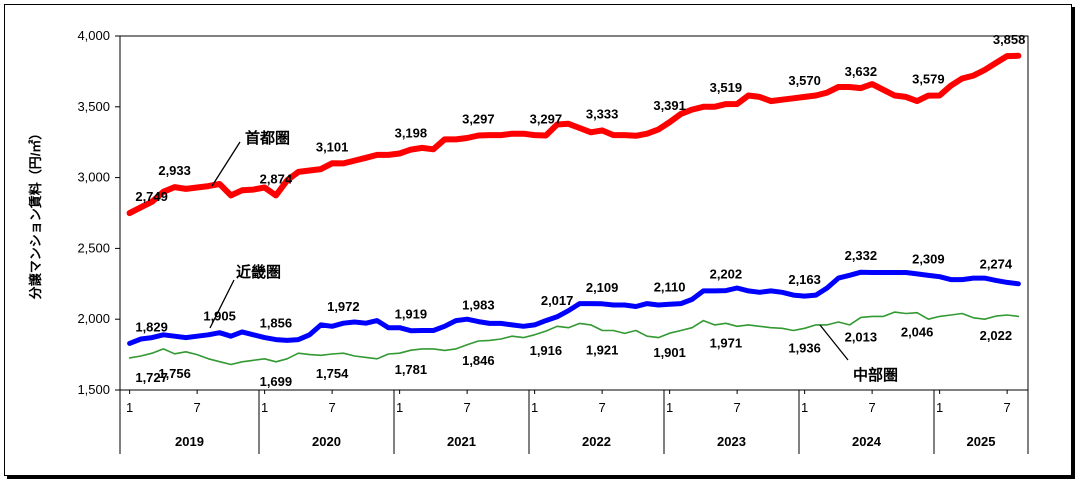 The height and width of the screenshot is (483, 1080). What do you see at coordinates (981, 441) in the screenshot?
I see `year-label: 2025` at bounding box center [981, 441].